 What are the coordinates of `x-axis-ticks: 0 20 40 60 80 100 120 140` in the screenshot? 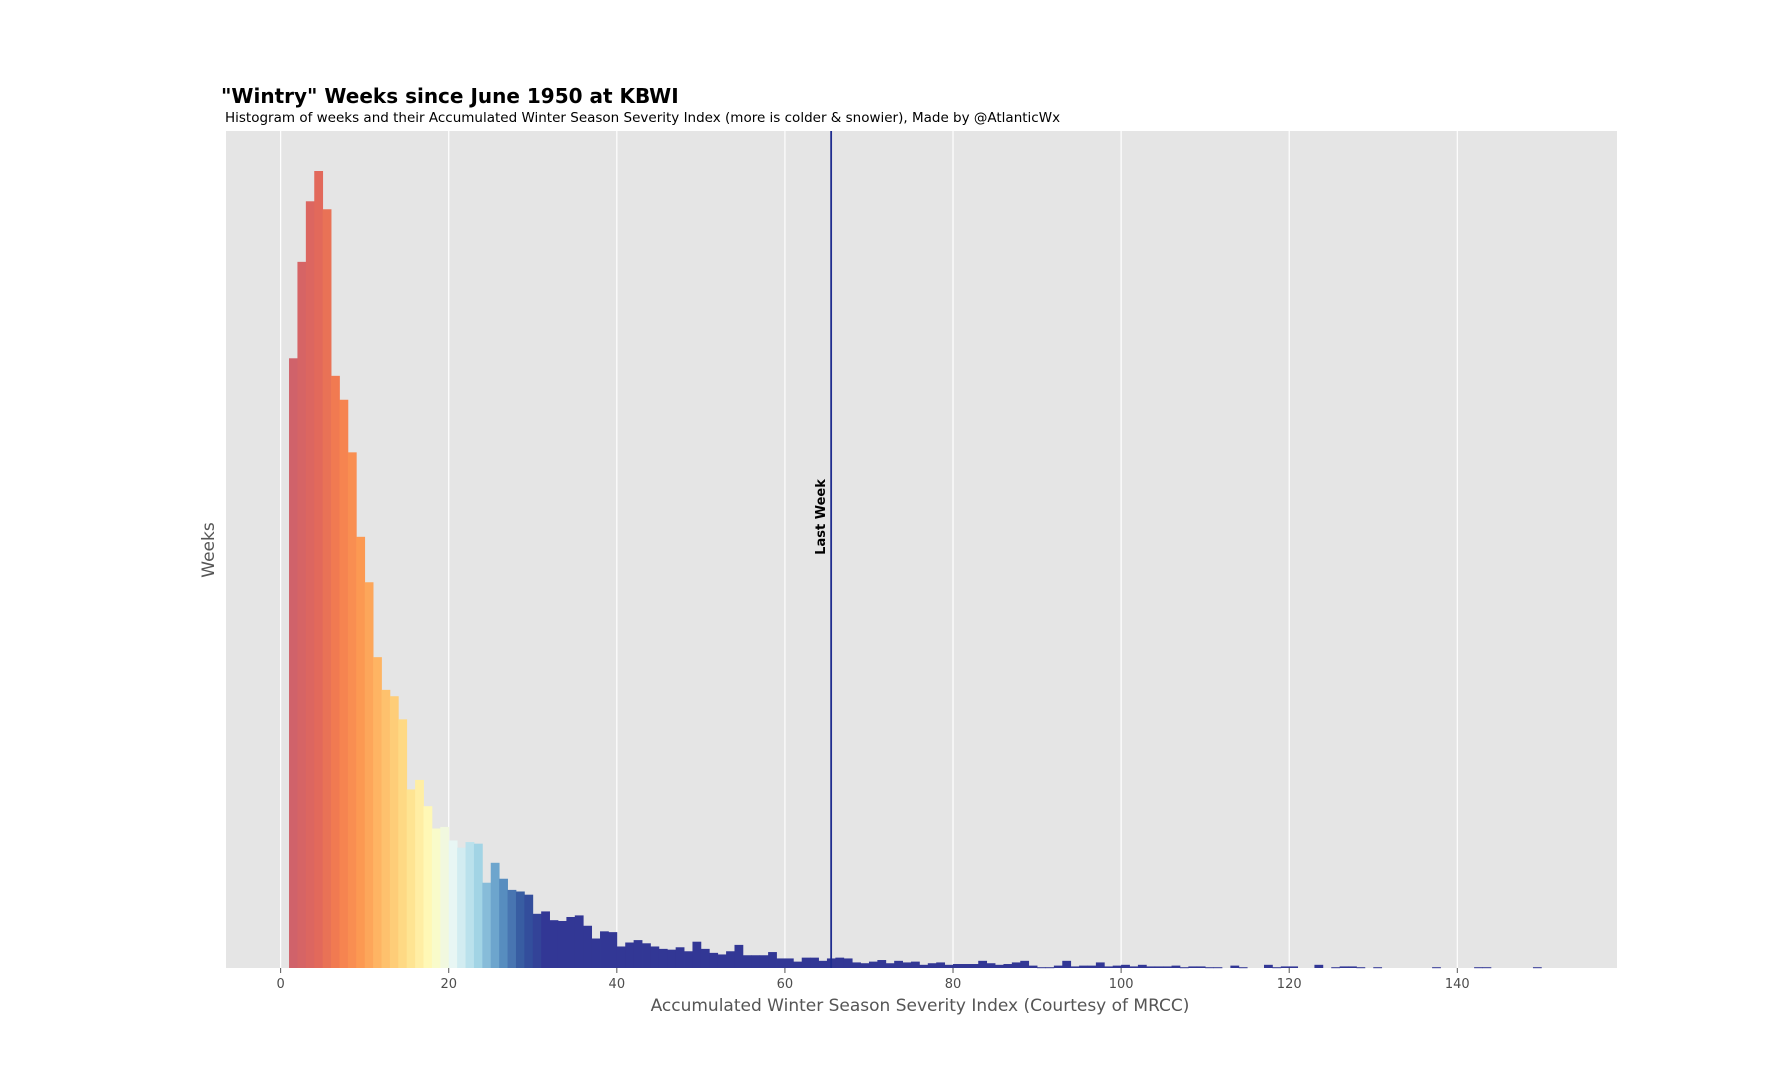 It's located at (873, 980).